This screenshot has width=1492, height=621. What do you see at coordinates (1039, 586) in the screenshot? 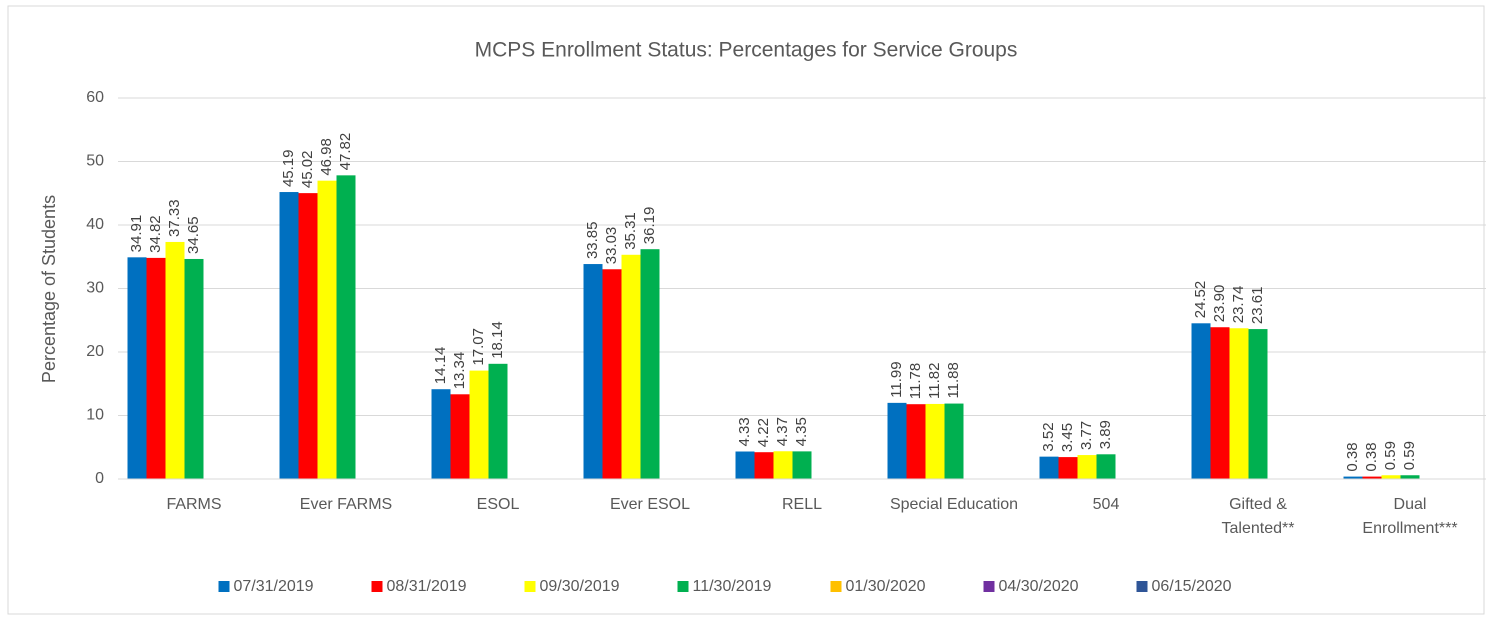
I see `legend-label: 04/30/2020` at bounding box center [1039, 586].